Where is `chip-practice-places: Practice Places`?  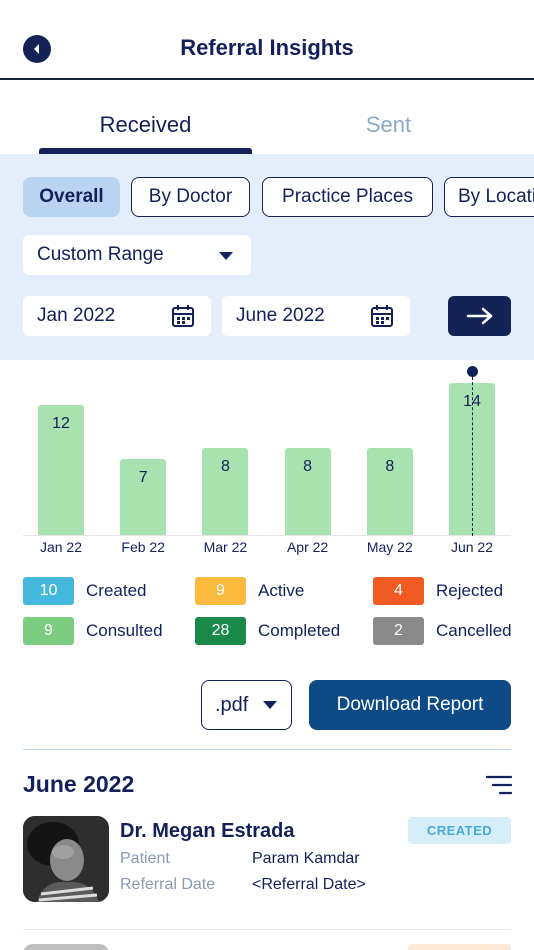
chip-practice-places: Practice Places is located at coordinates (347, 197).